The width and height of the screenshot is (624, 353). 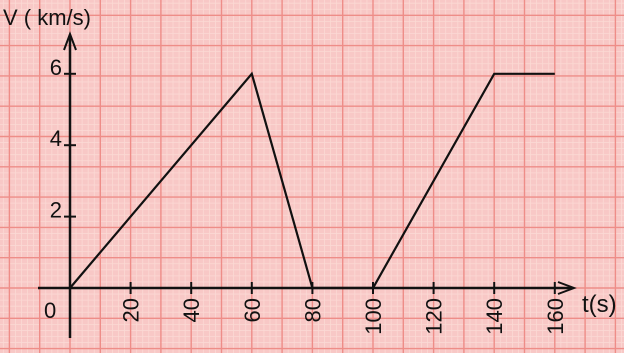 What do you see at coordinates (252, 310) in the screenshot?
I see `x-tick-label: 60` at bounding box center [252, 310].